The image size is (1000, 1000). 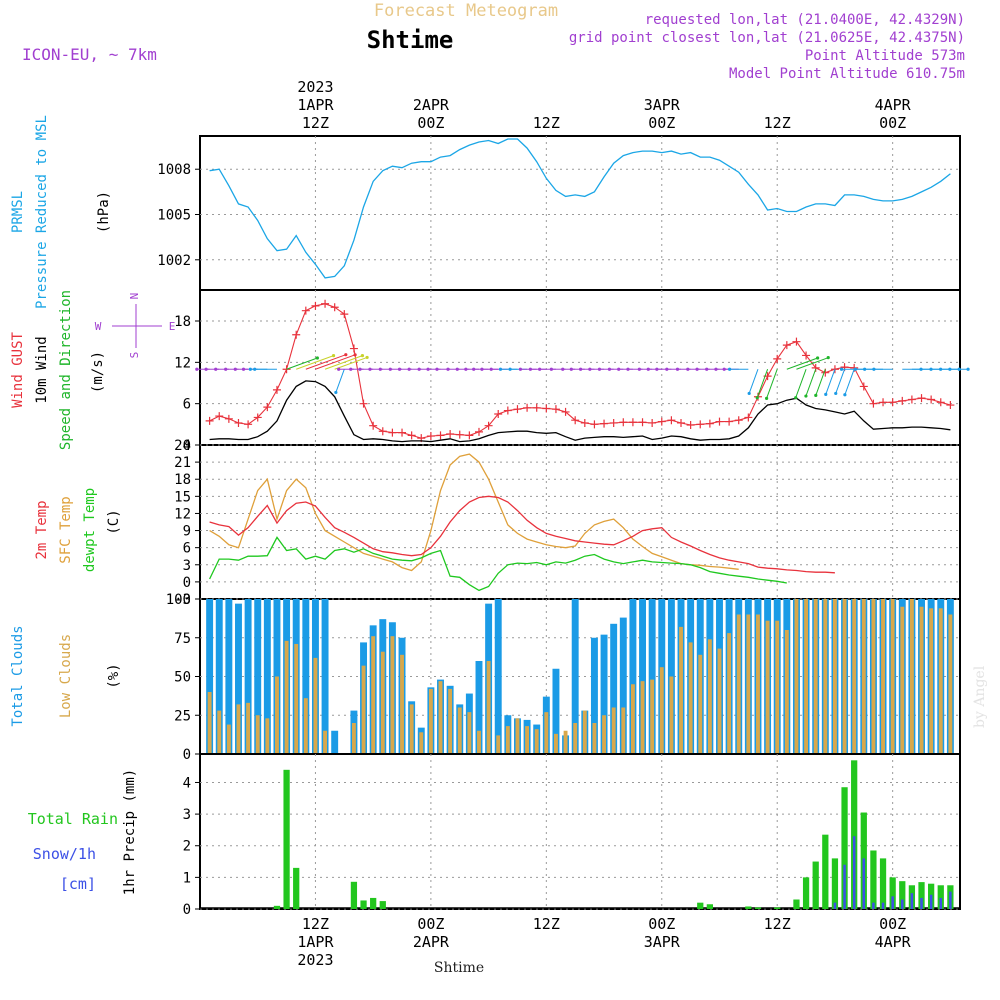 I want to click on y-tick-label: 1, so click(x=187, y=878).